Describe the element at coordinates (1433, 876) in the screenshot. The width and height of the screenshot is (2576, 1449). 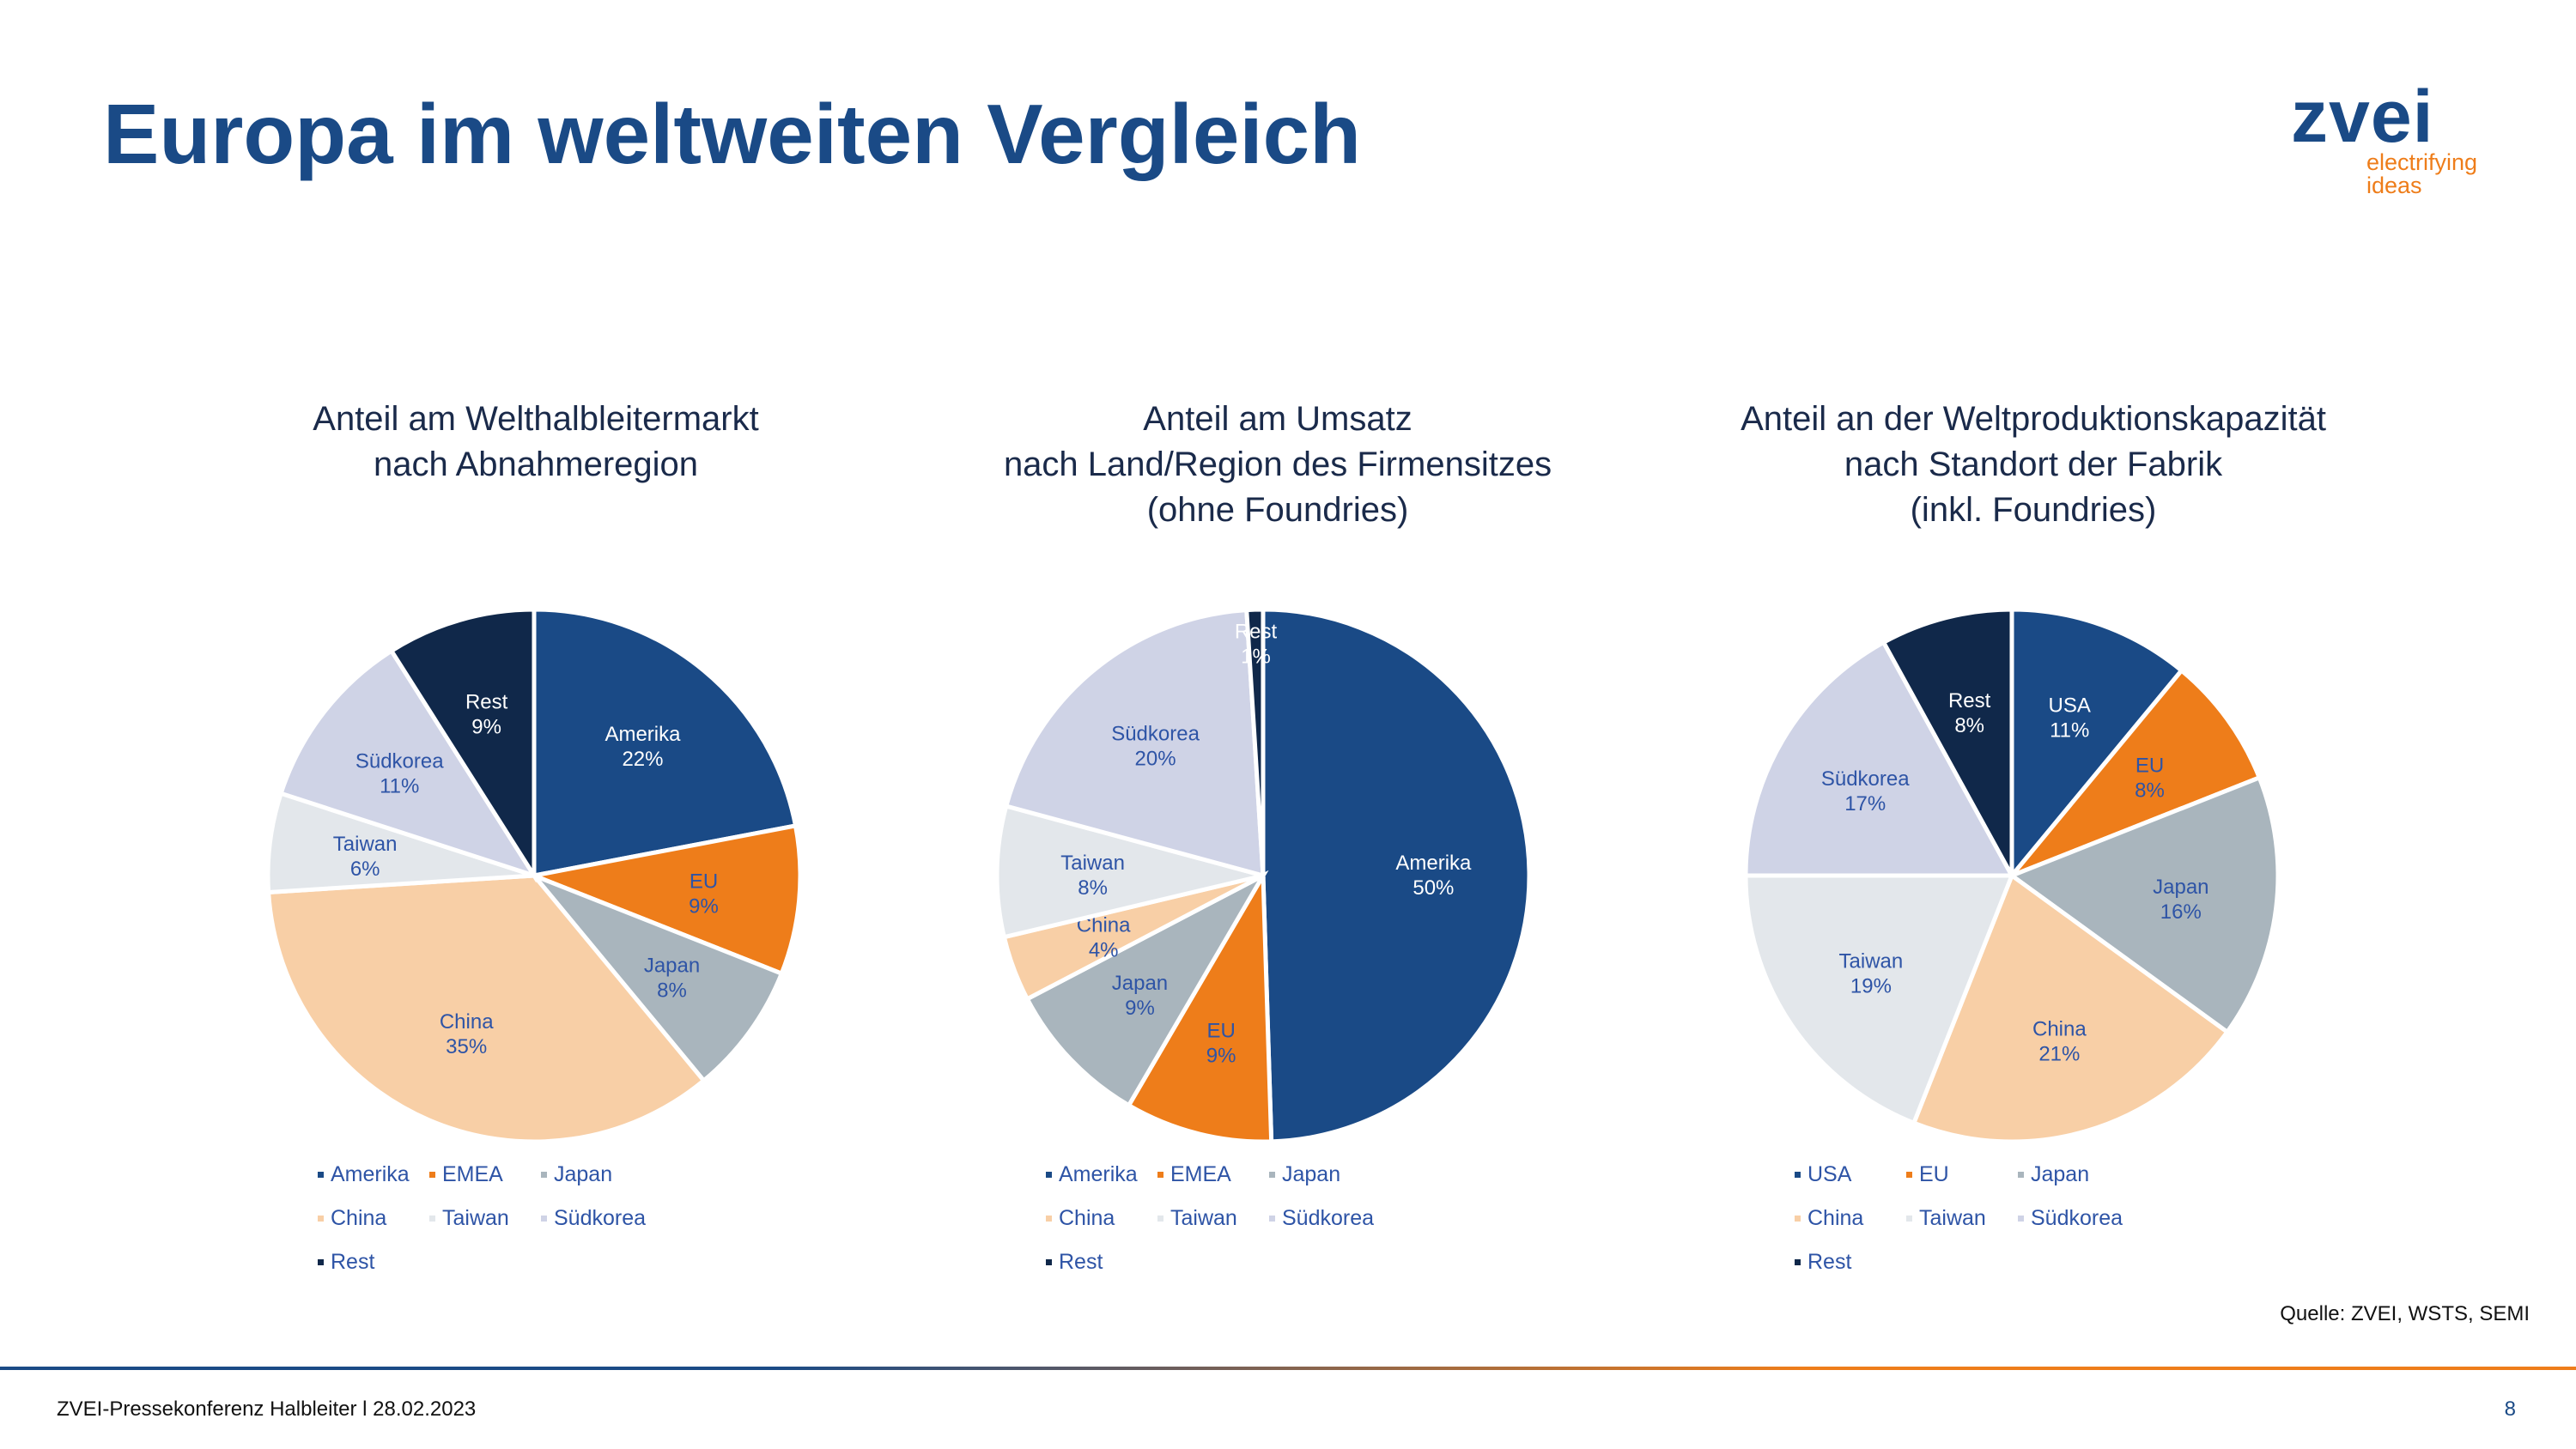
I see `slice-label: Amerika 50%` at that location.